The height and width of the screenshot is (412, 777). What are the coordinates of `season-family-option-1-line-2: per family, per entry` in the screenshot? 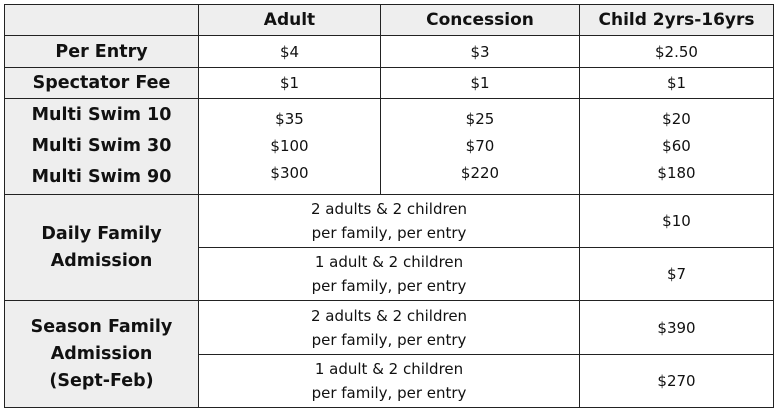 It's located at (389, 339).